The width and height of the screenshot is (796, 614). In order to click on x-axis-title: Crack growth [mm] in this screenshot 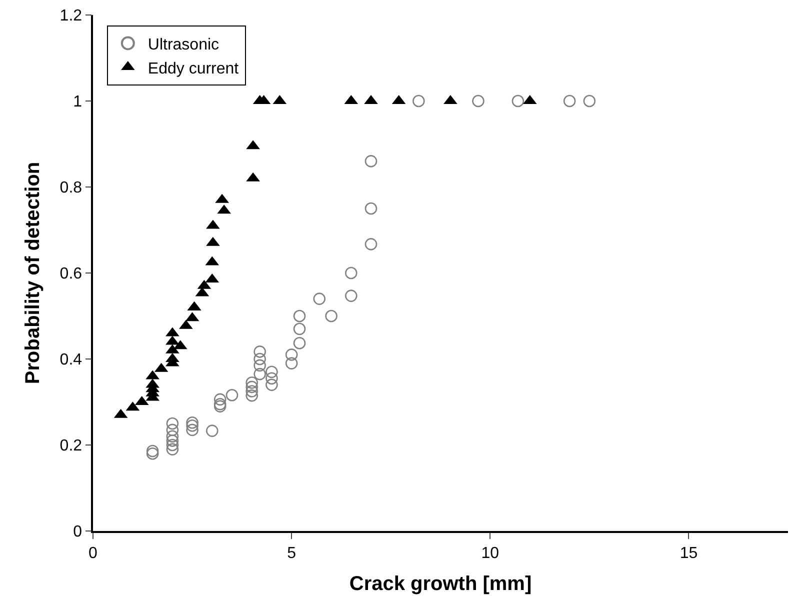, I will do `click(440, 583)`.